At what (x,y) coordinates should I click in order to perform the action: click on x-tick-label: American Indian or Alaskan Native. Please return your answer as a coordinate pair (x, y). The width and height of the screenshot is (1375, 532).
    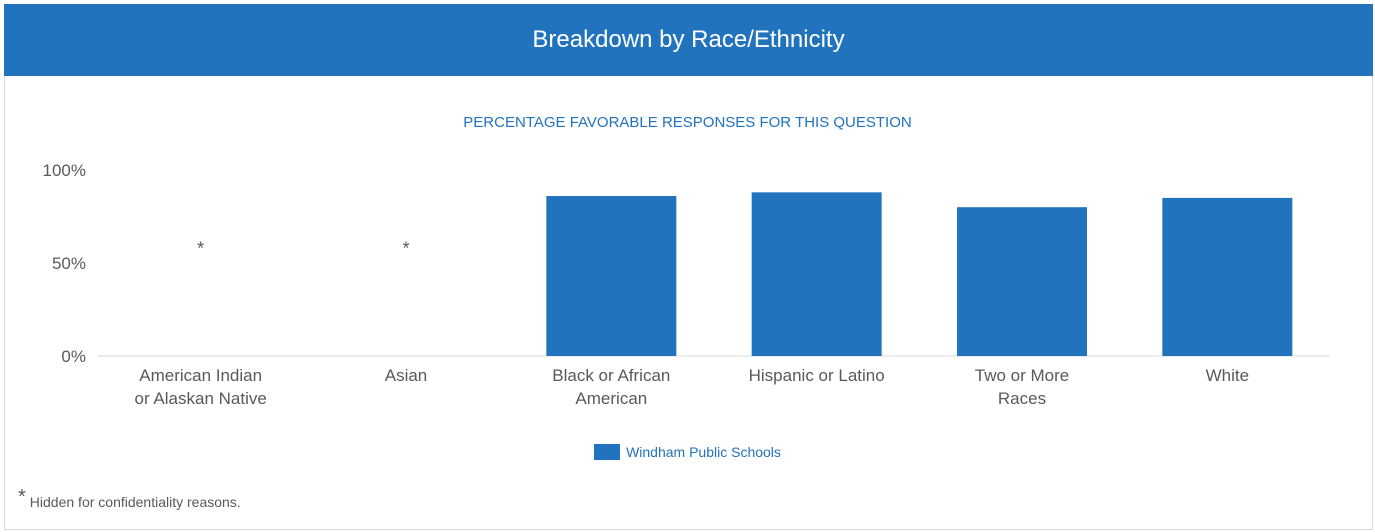
    Looking at the image, I should click on (201, 387).